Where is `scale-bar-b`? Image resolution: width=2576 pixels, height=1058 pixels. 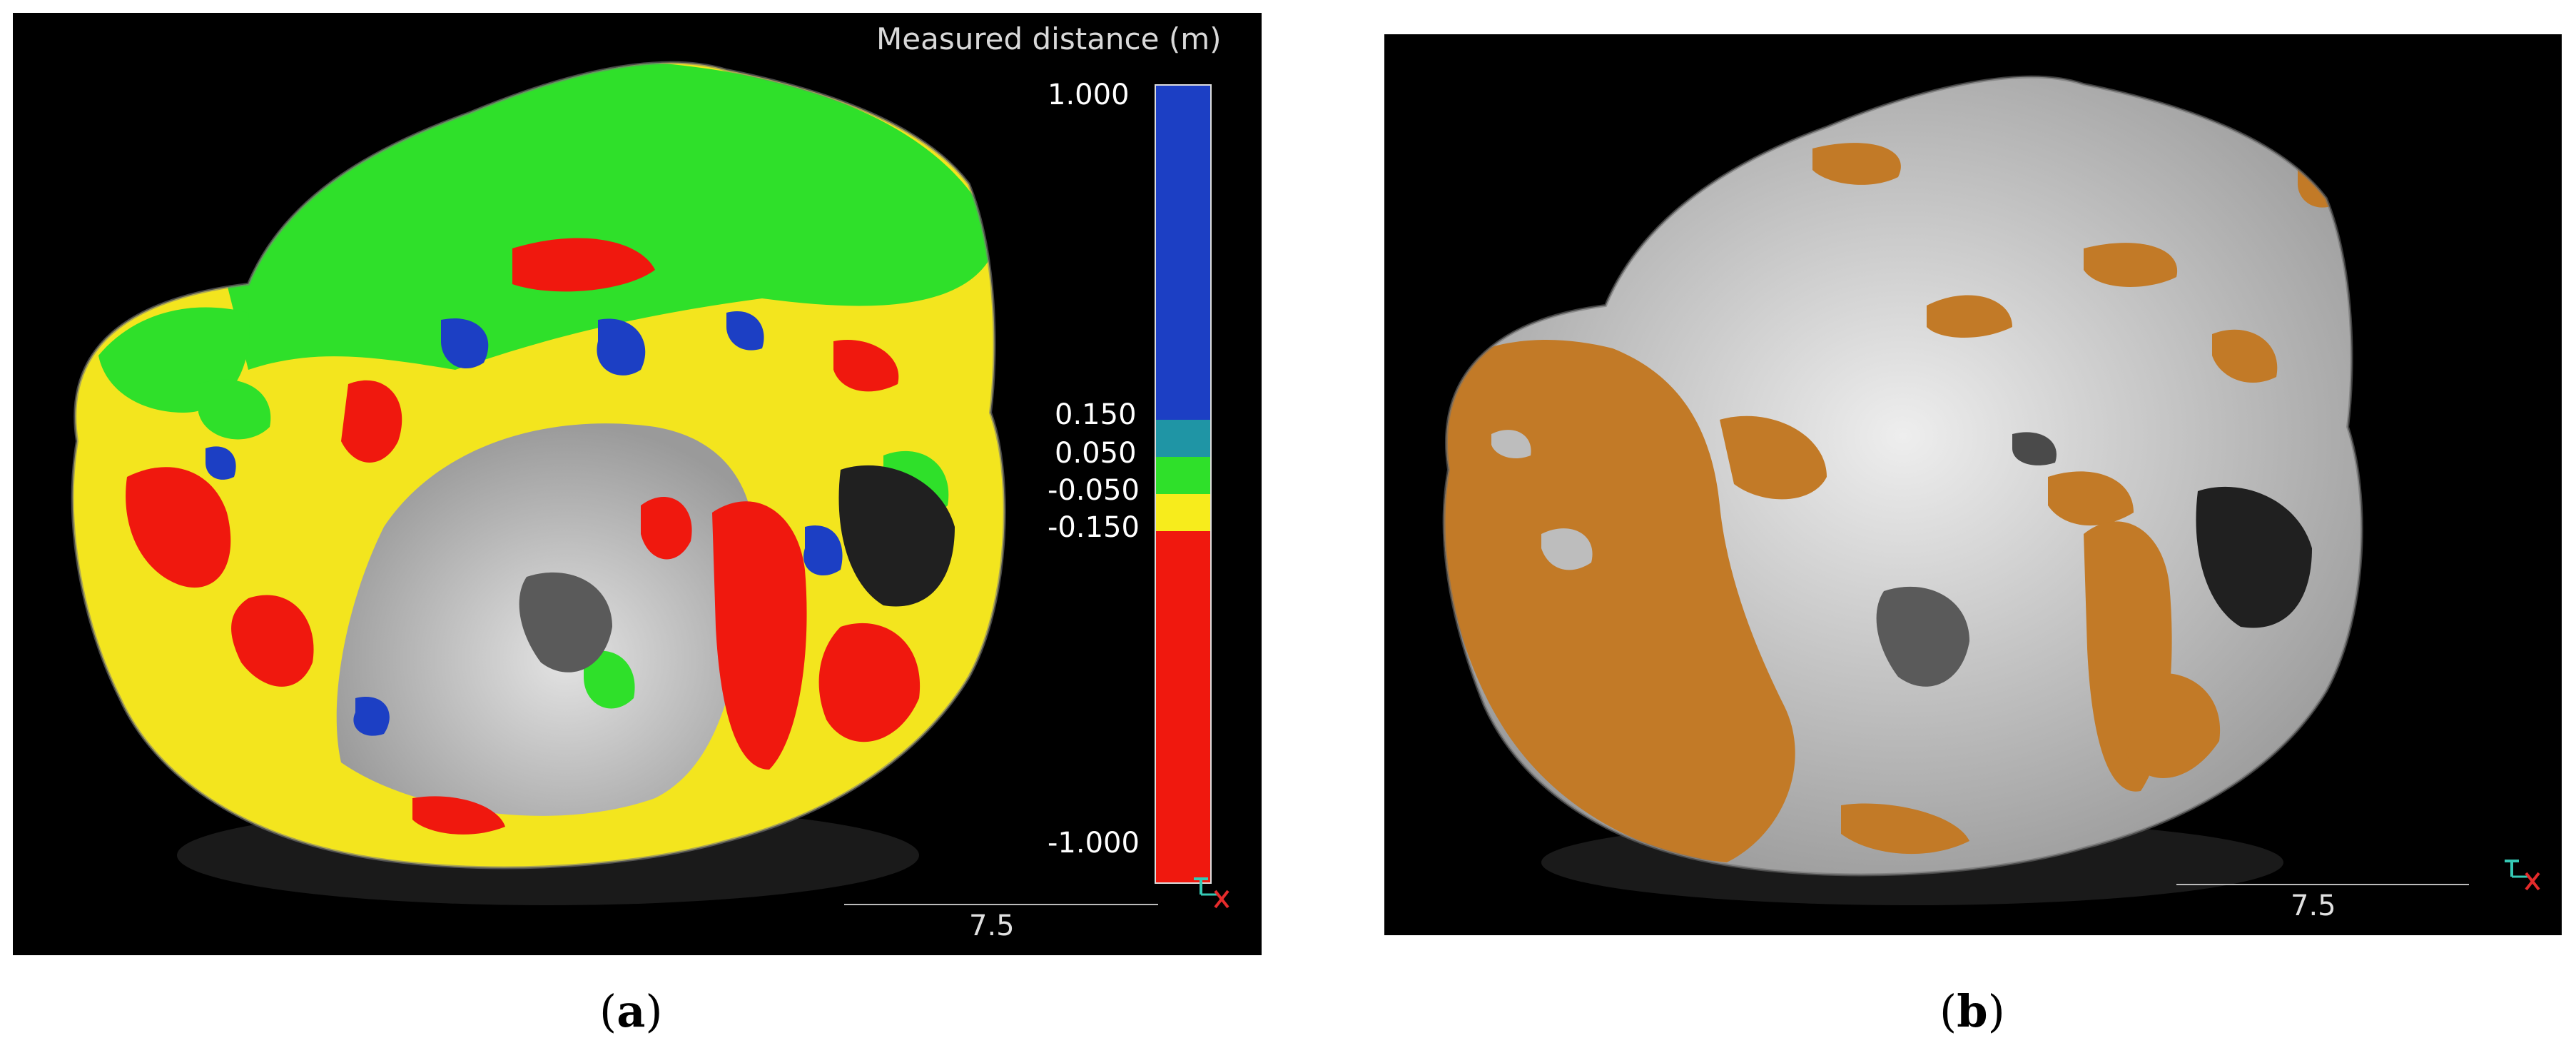
scale-bar-b is located at coordinates (2322, 884).